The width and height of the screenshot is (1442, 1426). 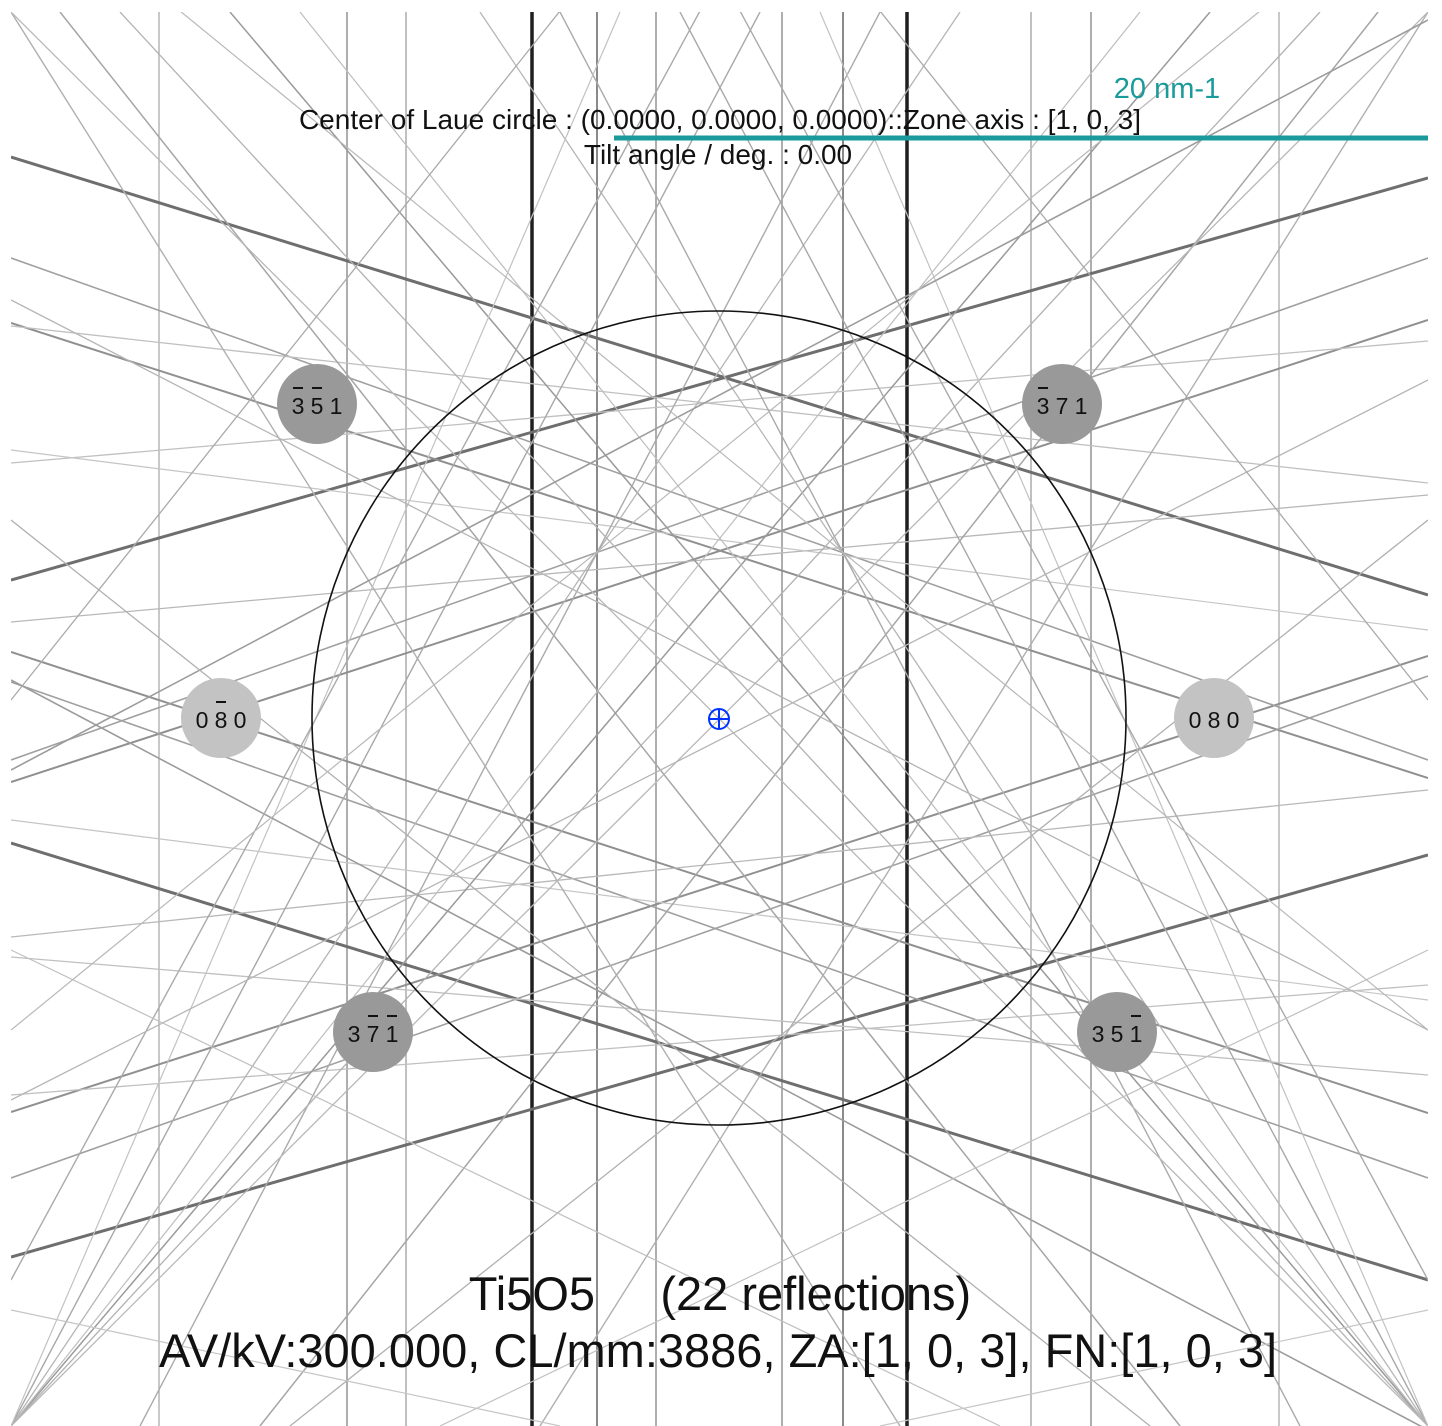 I want to click on scale-bar: 20 nm-1, so click(x=1021, y=107).